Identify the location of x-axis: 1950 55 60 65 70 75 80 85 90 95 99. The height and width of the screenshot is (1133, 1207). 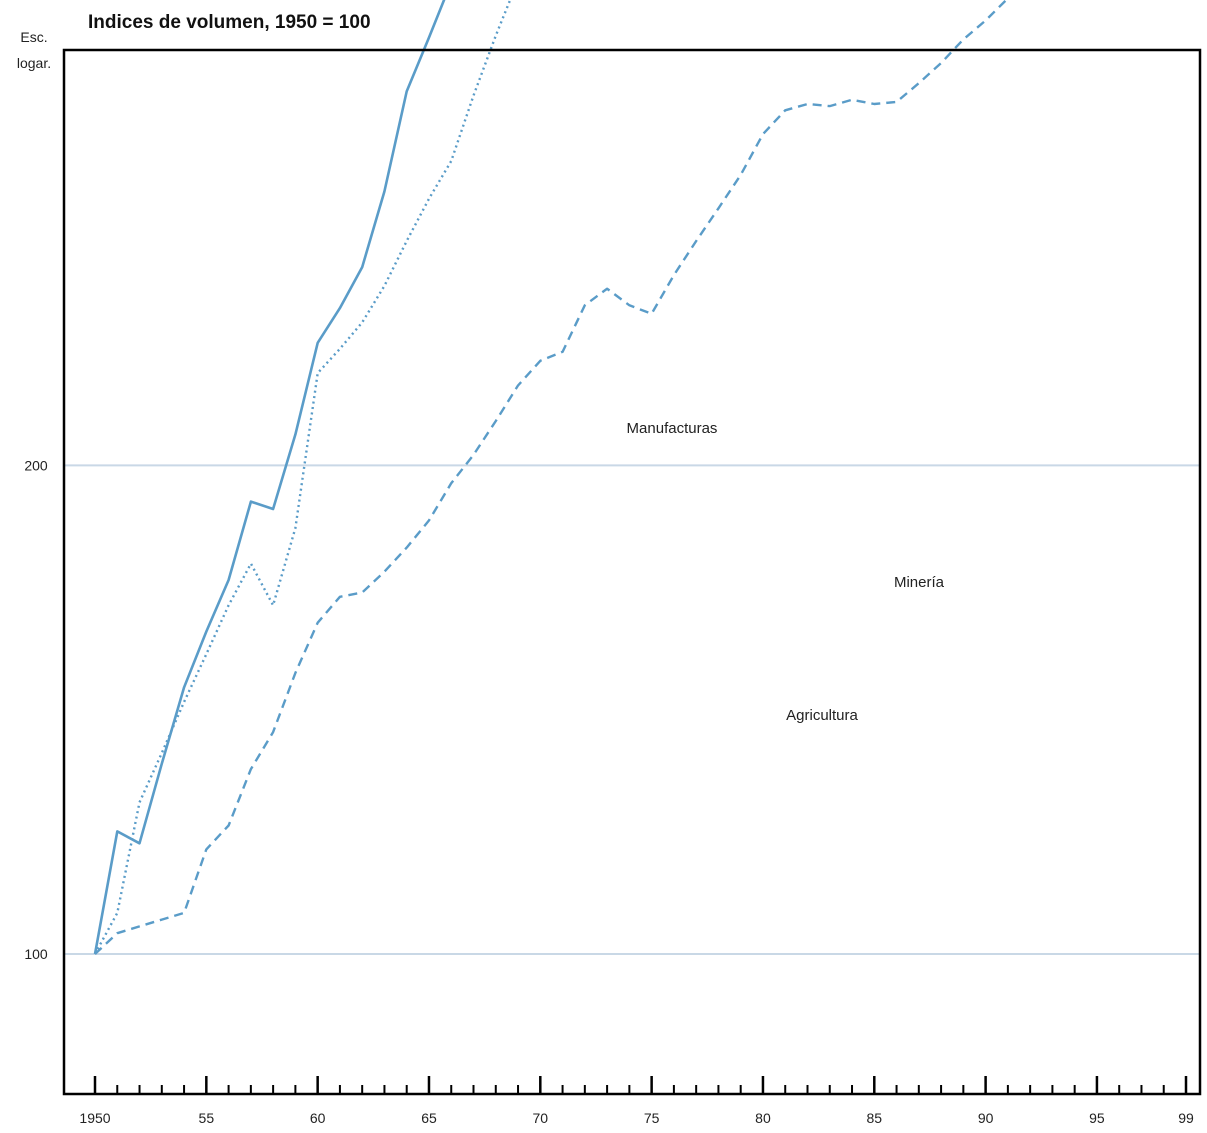
(636, 1101).